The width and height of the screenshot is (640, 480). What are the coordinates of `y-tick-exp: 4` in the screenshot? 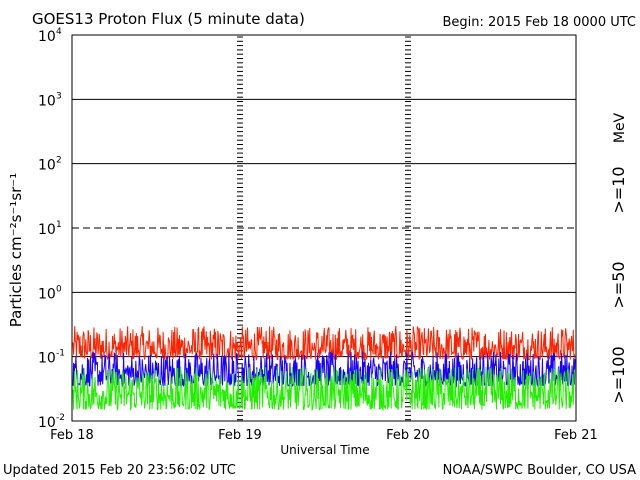 It's located at (59, 32).